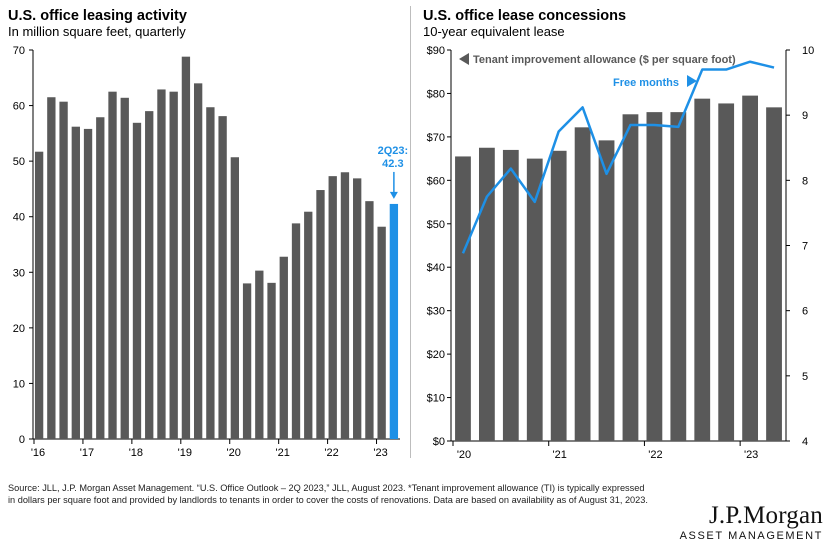  I want to click on chart-subtitle: In million square feet, quarterly, so click(97, 31).